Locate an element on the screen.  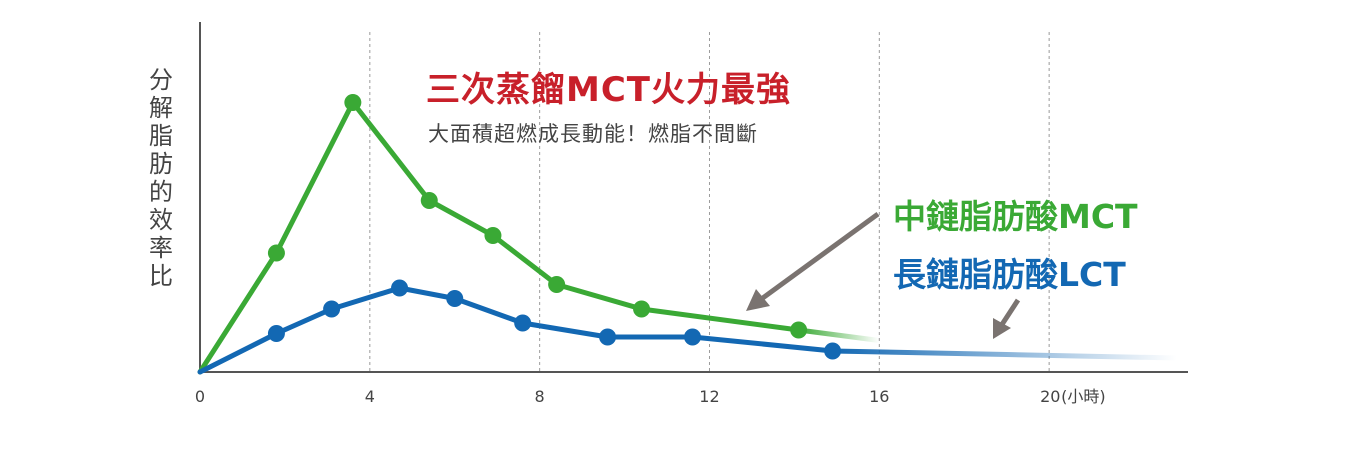
legend-mct: 中鏈脂肪酸MCT is located at coordinates (1015, 216).